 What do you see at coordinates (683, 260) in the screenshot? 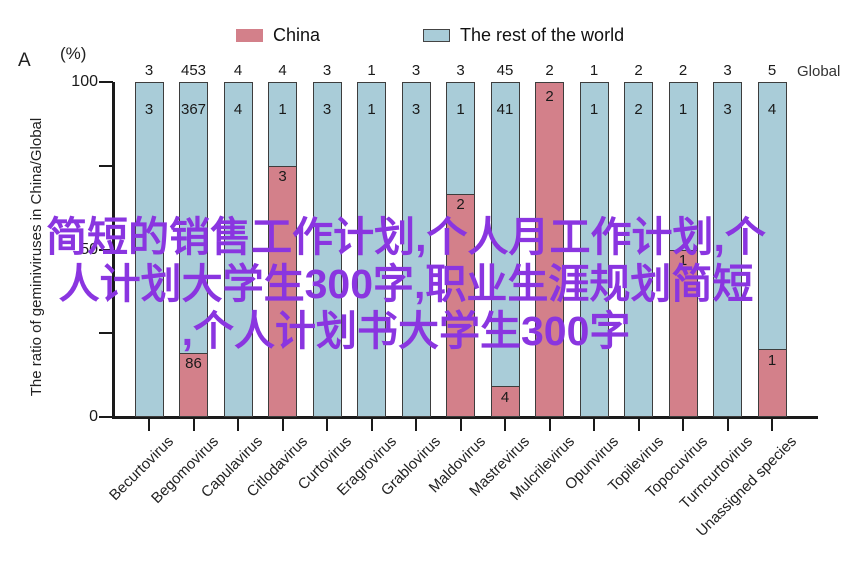
I see `bar-china-count-label: 1` at bounding box center [683, 260].